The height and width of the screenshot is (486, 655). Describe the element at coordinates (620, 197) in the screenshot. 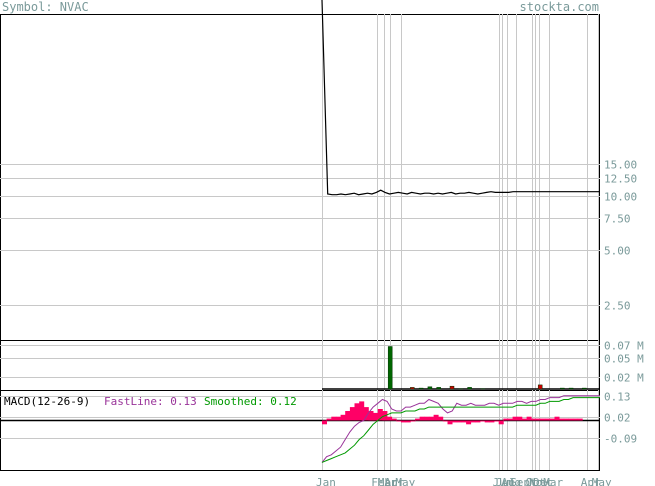

I see `price-tick-label: 10.00` at that location.